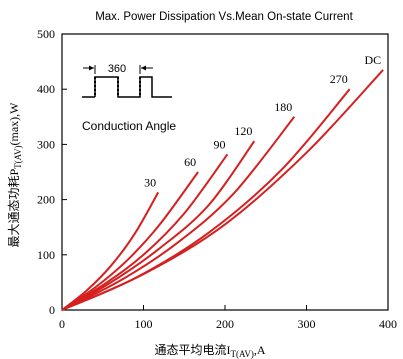 The image size is (403, 359). Describe the element at coordinates (46, 144) in the screenshot. I see `y-tick-label: 300` at that location.